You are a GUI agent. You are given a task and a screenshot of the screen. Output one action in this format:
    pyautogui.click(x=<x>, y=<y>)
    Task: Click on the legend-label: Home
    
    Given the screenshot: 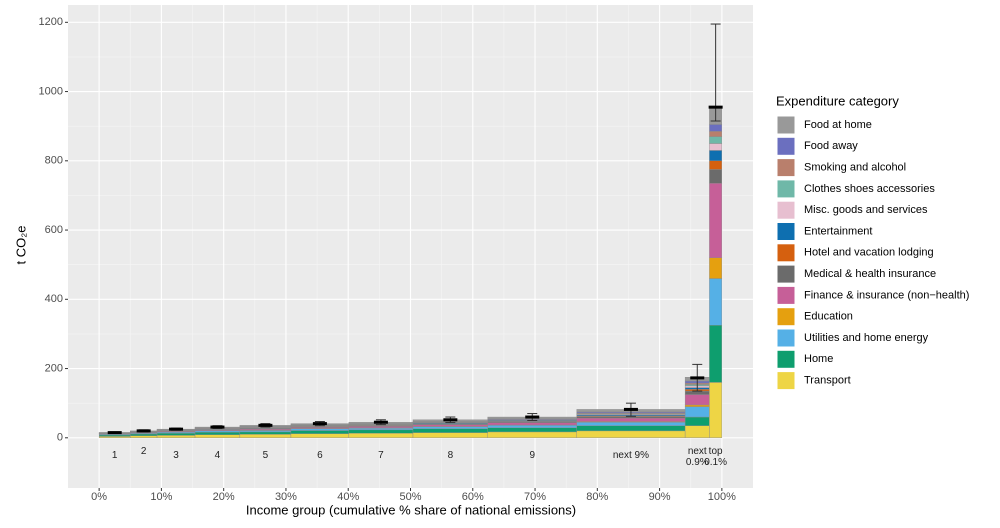 What is the action you would take?
    pyautogui.click(x=818, y=359)
    